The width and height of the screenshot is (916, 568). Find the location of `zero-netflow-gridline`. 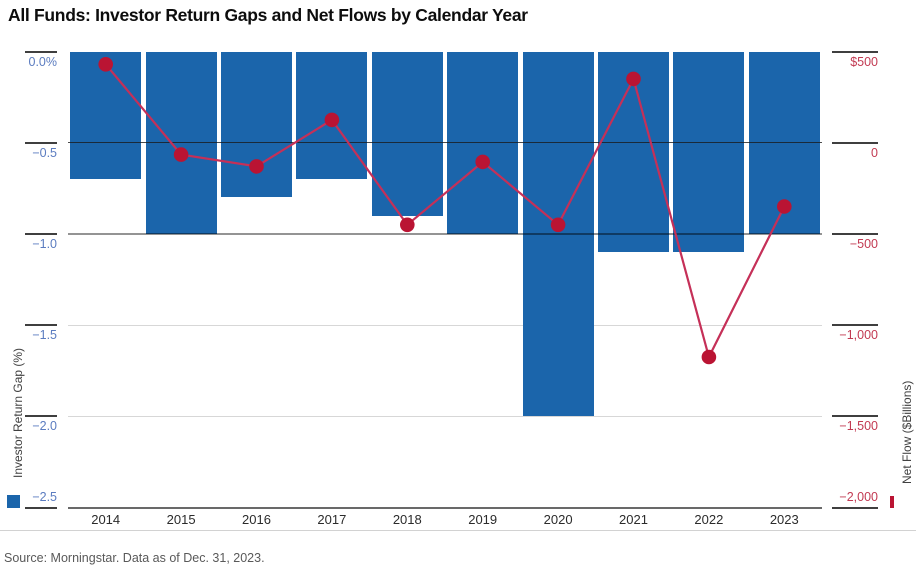

zero-netflow-gridline is located at coordinates (445, 142).